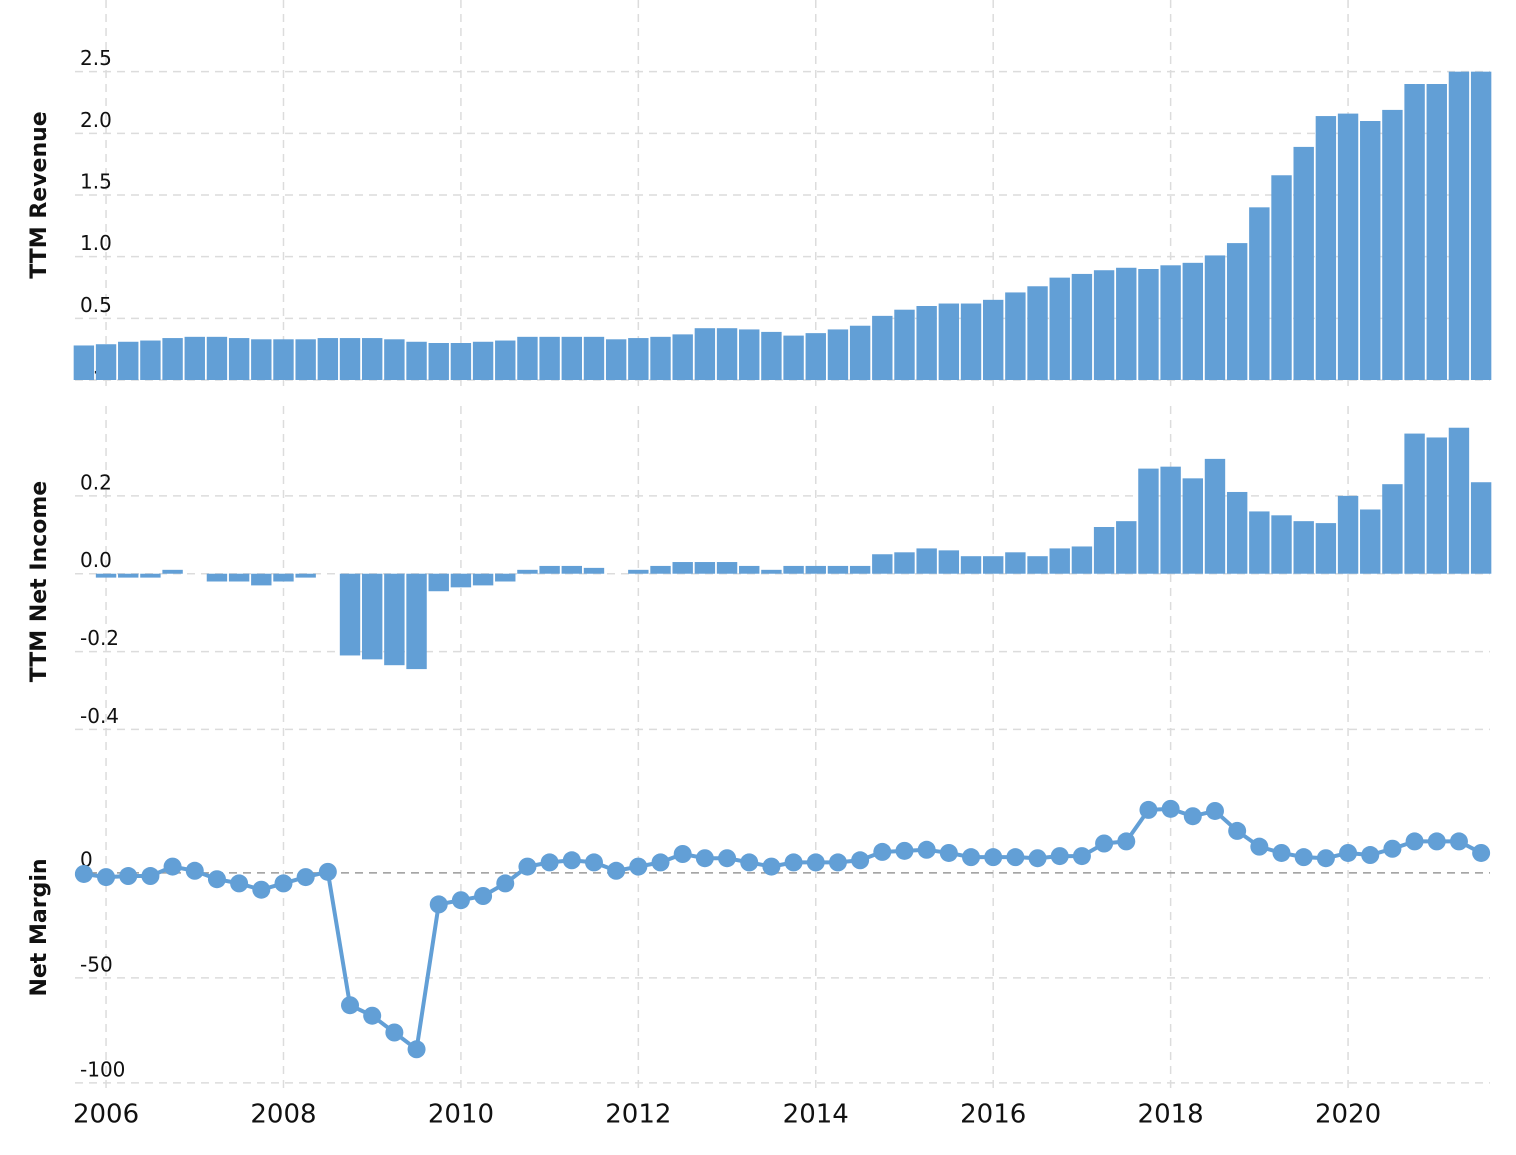 This screenshot has width=1516, height=1155. I want to click on y-tick-label: -100, so click(102, 1069).